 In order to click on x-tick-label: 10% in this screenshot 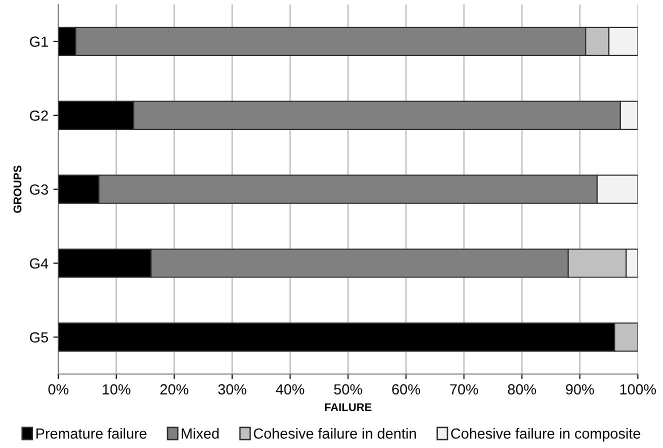, I will do `click(116, 389)`.